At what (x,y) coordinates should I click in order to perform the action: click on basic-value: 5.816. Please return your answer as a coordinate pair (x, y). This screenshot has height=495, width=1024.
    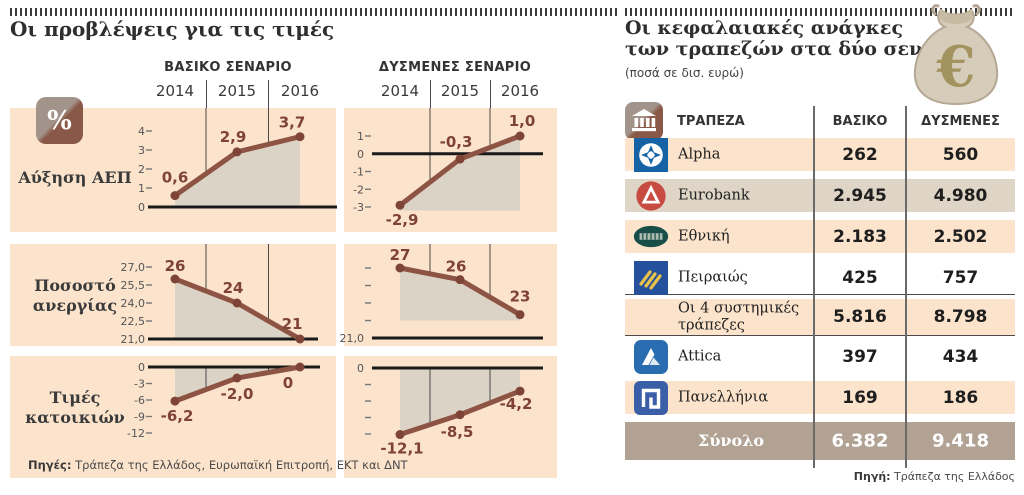
    Looking at the image, I should click on (860, 317).